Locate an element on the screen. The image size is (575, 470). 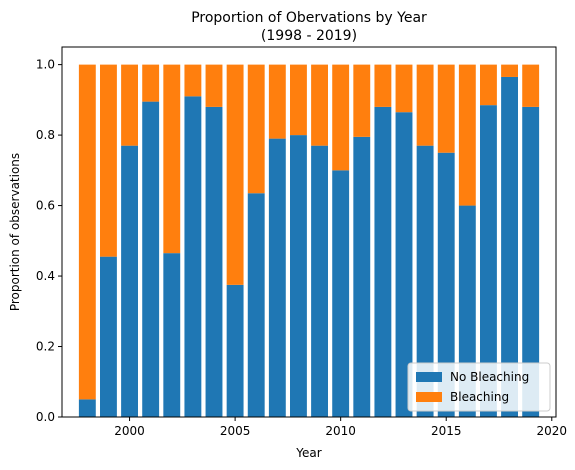
bar-bleaching-2008 is located at coordinates (298, 100).